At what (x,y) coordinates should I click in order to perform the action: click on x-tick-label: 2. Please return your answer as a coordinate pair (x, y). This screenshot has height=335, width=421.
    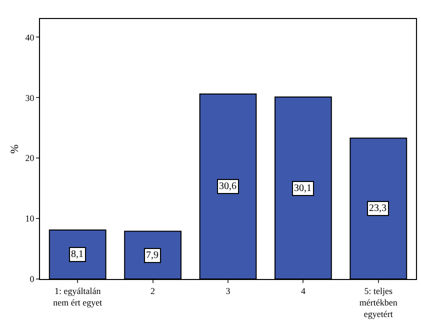
    Looking at the image, I should click on (153, 291).